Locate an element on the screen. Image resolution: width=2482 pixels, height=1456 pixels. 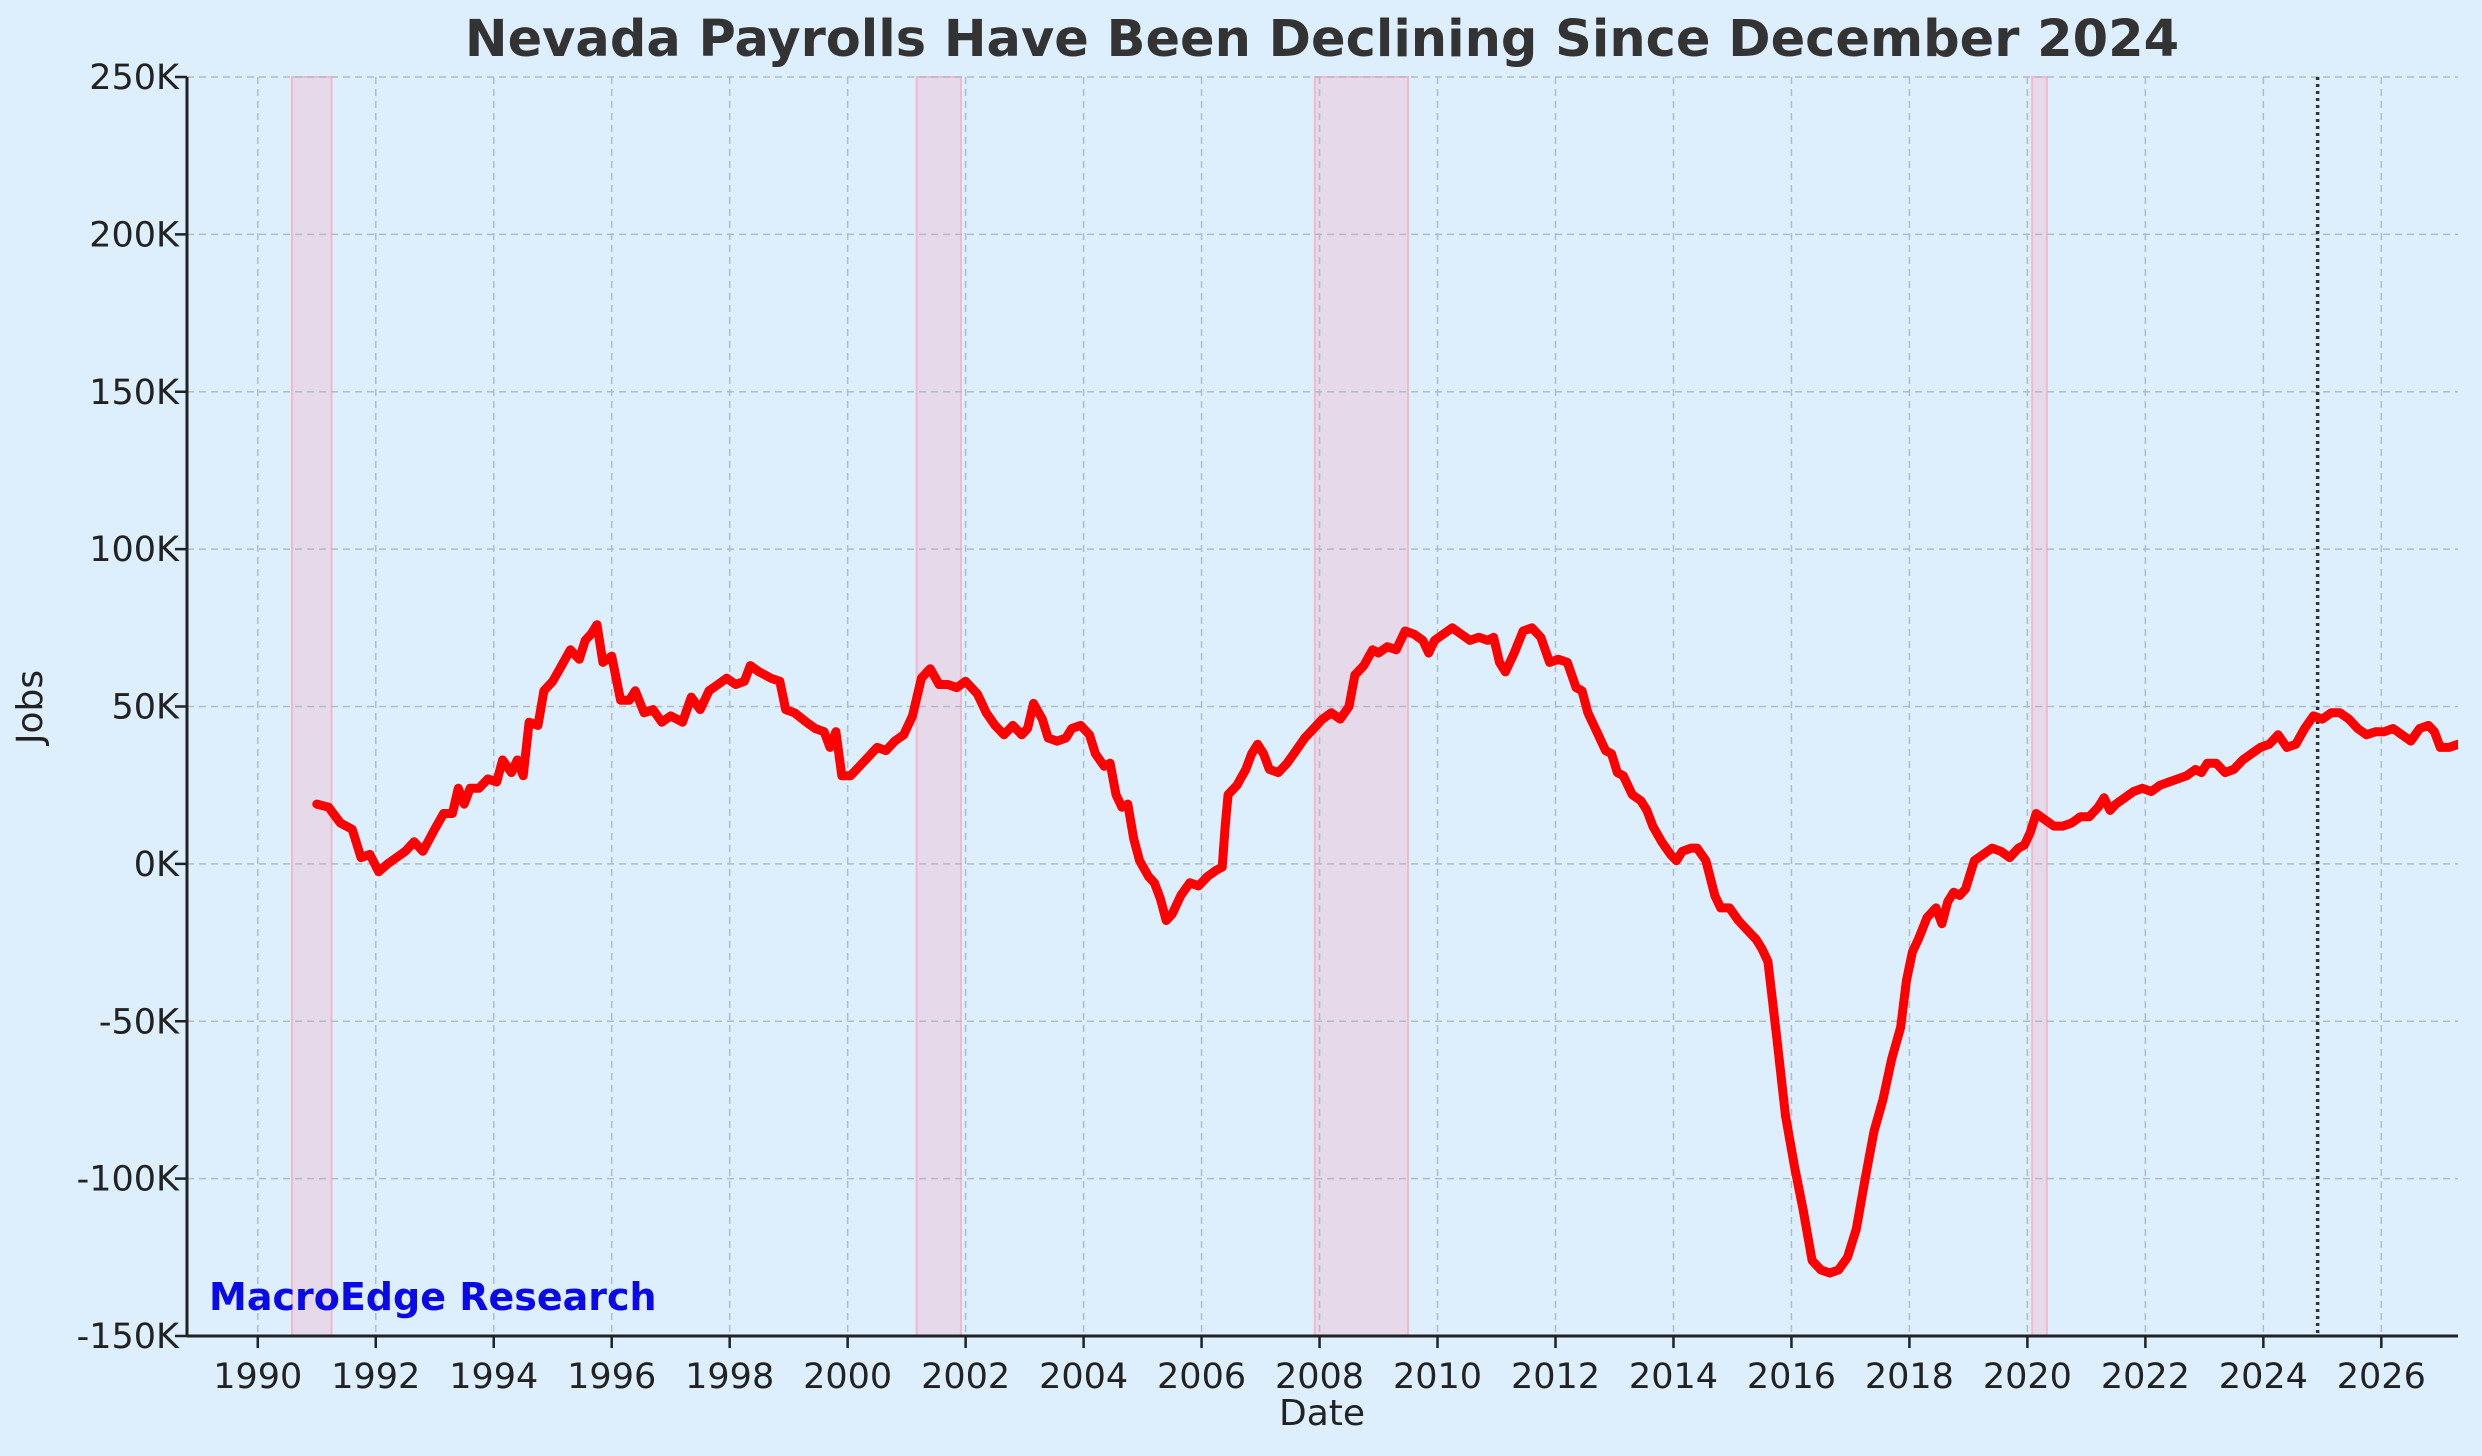
x-tick-label: 1990 is located at coordinates (257, 1377).